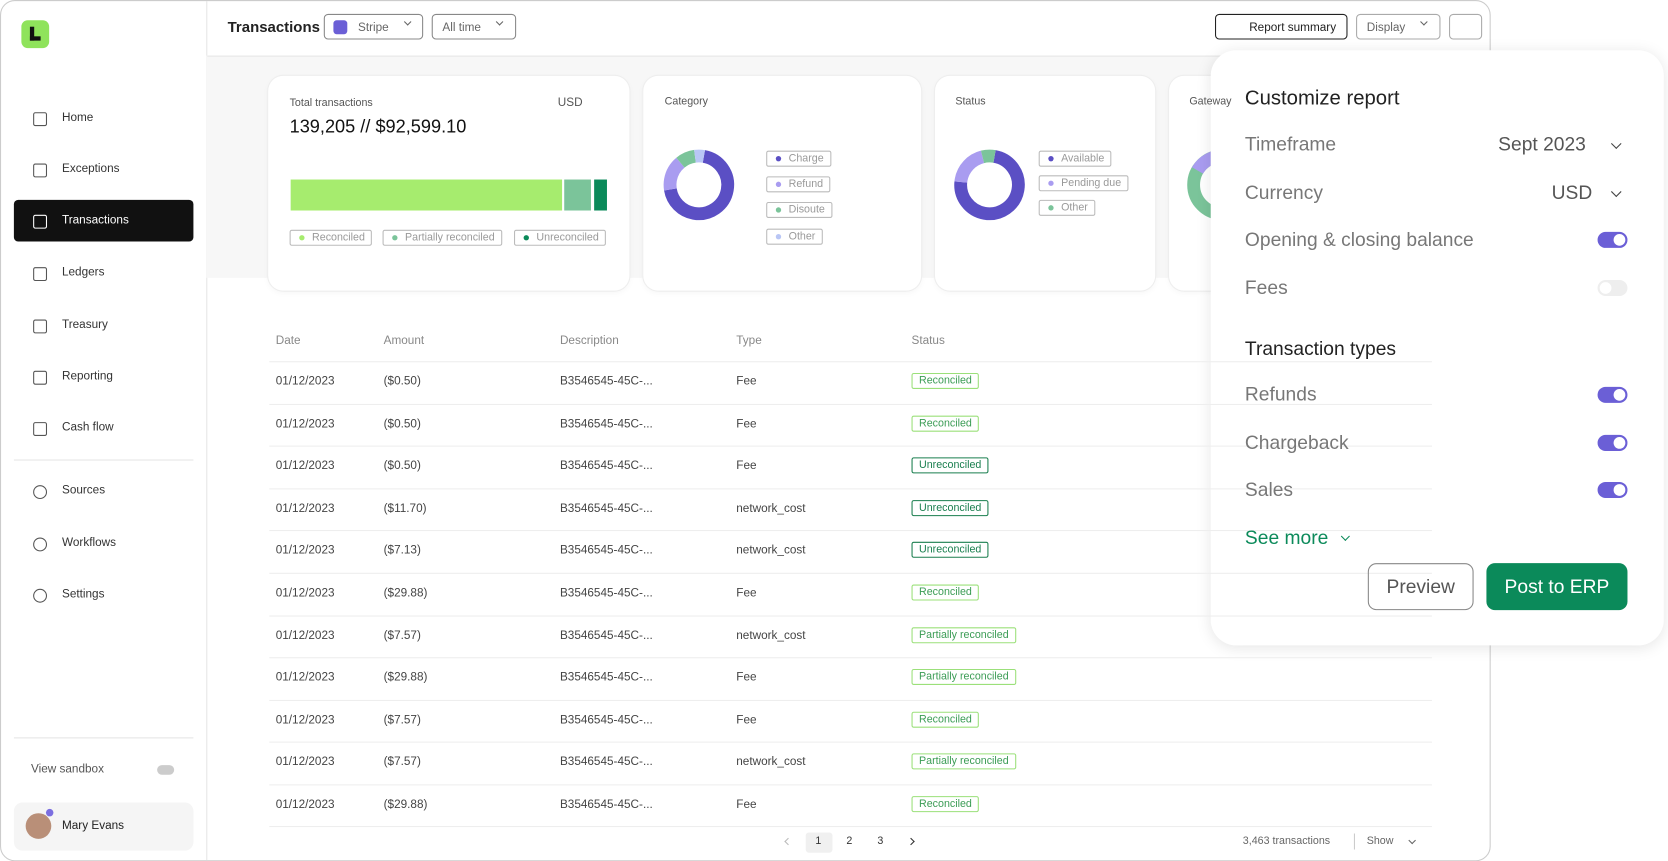  What do you see at coordinates (93, 826) in the screenshot?
I see `user-name: Mary Evans` at bounding box center [93, 826].